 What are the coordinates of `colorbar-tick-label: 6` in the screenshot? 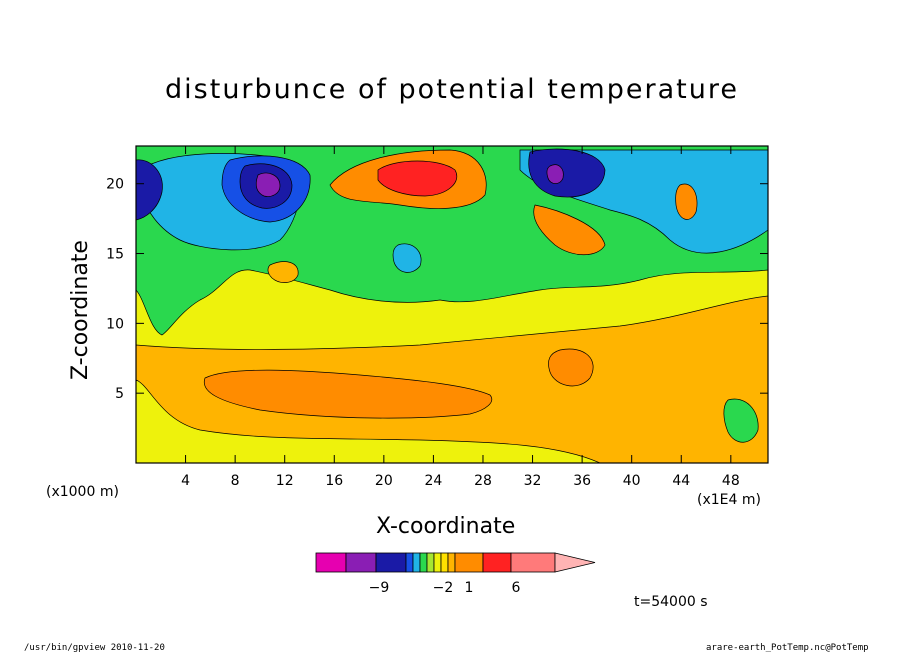 It's located at (516, 588).